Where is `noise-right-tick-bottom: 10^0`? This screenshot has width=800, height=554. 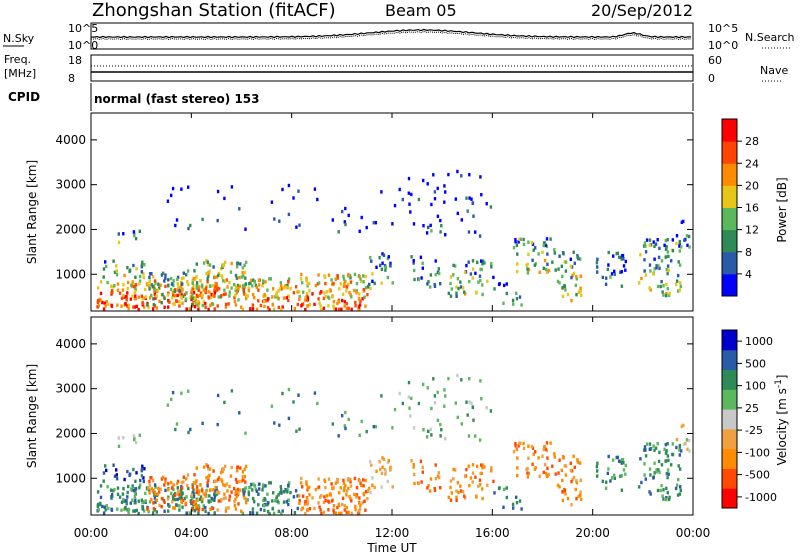
noise-right-tick-bottom: 10^0 is located at coordinates (723, 45).